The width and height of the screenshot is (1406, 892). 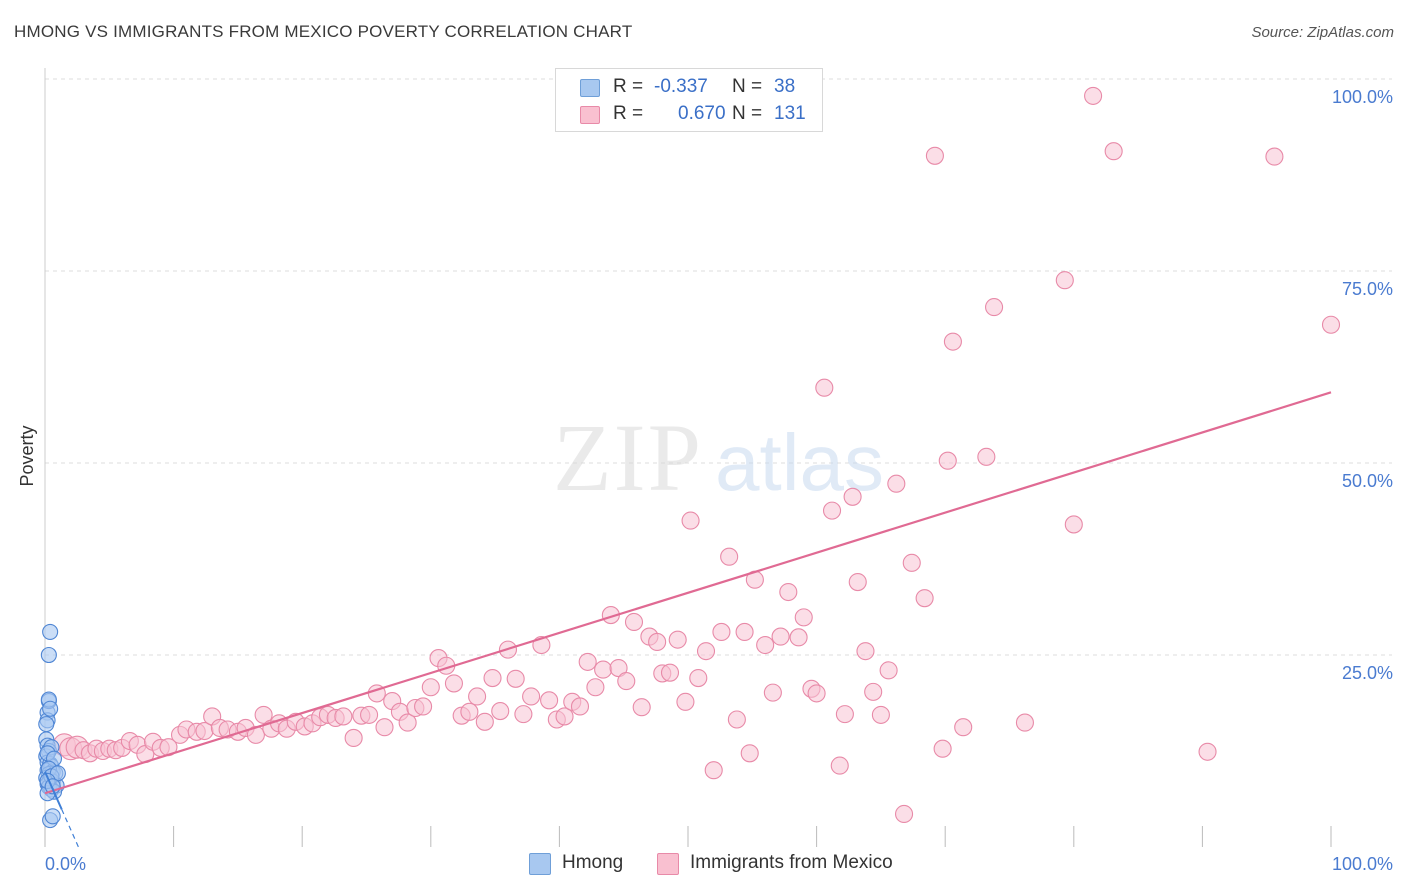 What do you see at coordinates (1362, 864) in the screenshot?
I see `x-tick-label-max: 100.0%` at bounding box center [1362, 864].